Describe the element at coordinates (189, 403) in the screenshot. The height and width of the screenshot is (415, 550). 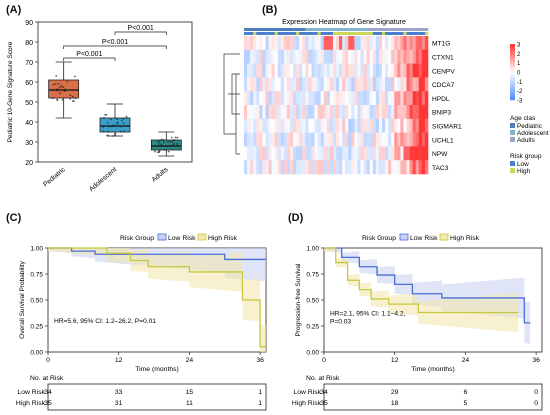
I see `risk-table-cell: 11` at that location.